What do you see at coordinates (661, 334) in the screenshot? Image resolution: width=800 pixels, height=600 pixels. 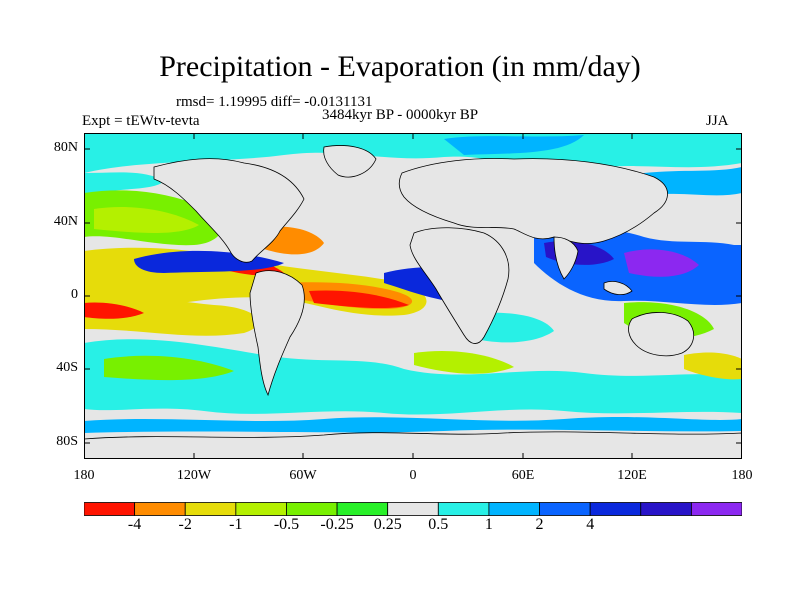 I see `australia` at bounding box center [661, 334].